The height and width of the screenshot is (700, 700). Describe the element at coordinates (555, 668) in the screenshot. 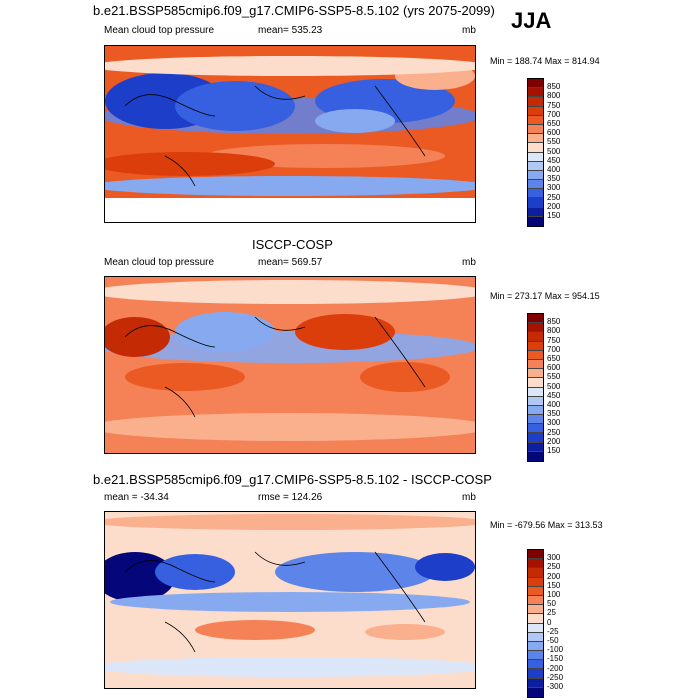

I see `colorbar-tick-label: -200` at that location.